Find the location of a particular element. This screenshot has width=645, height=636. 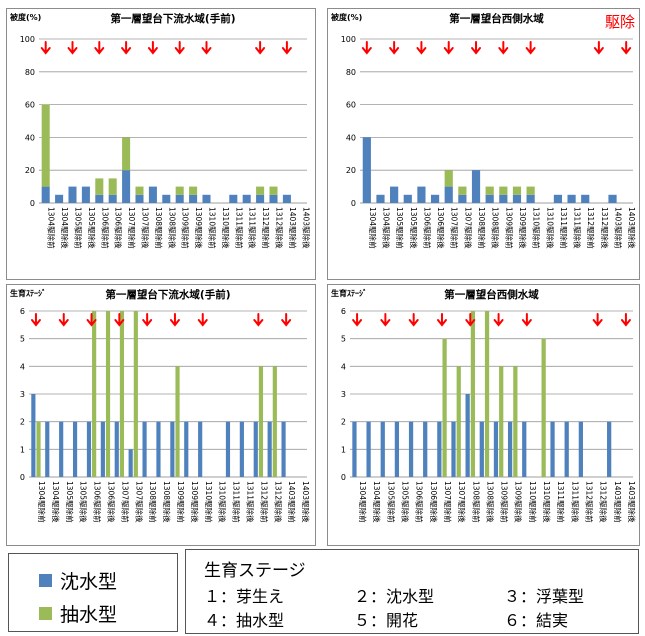

y-axis-label: 被度(%) is located at coordinates (346, 17).